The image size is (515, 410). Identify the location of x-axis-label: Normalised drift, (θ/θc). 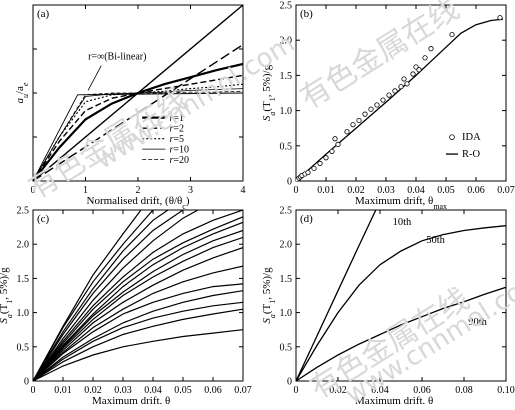
(138, 203).